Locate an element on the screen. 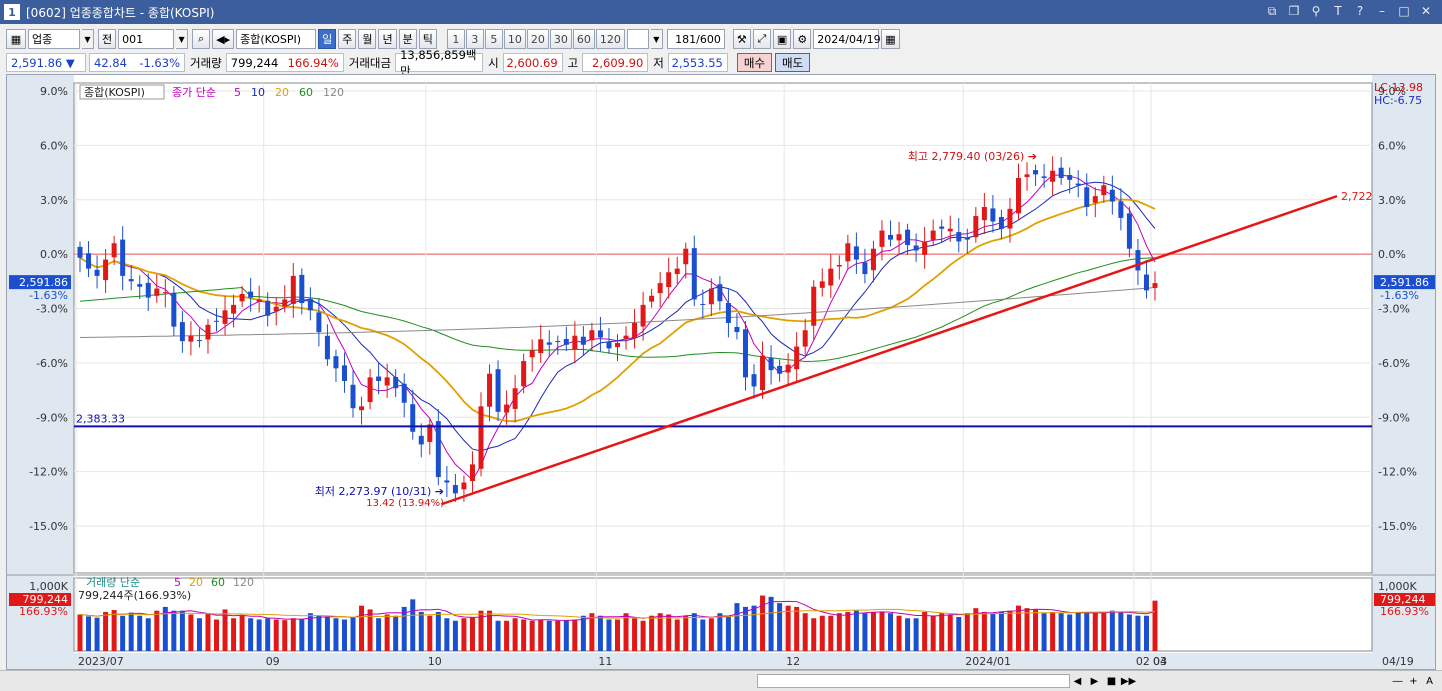 The width and height of the screenshot is (1442, 691). stop-icon: ■ is located at coordinates (1111, 681).